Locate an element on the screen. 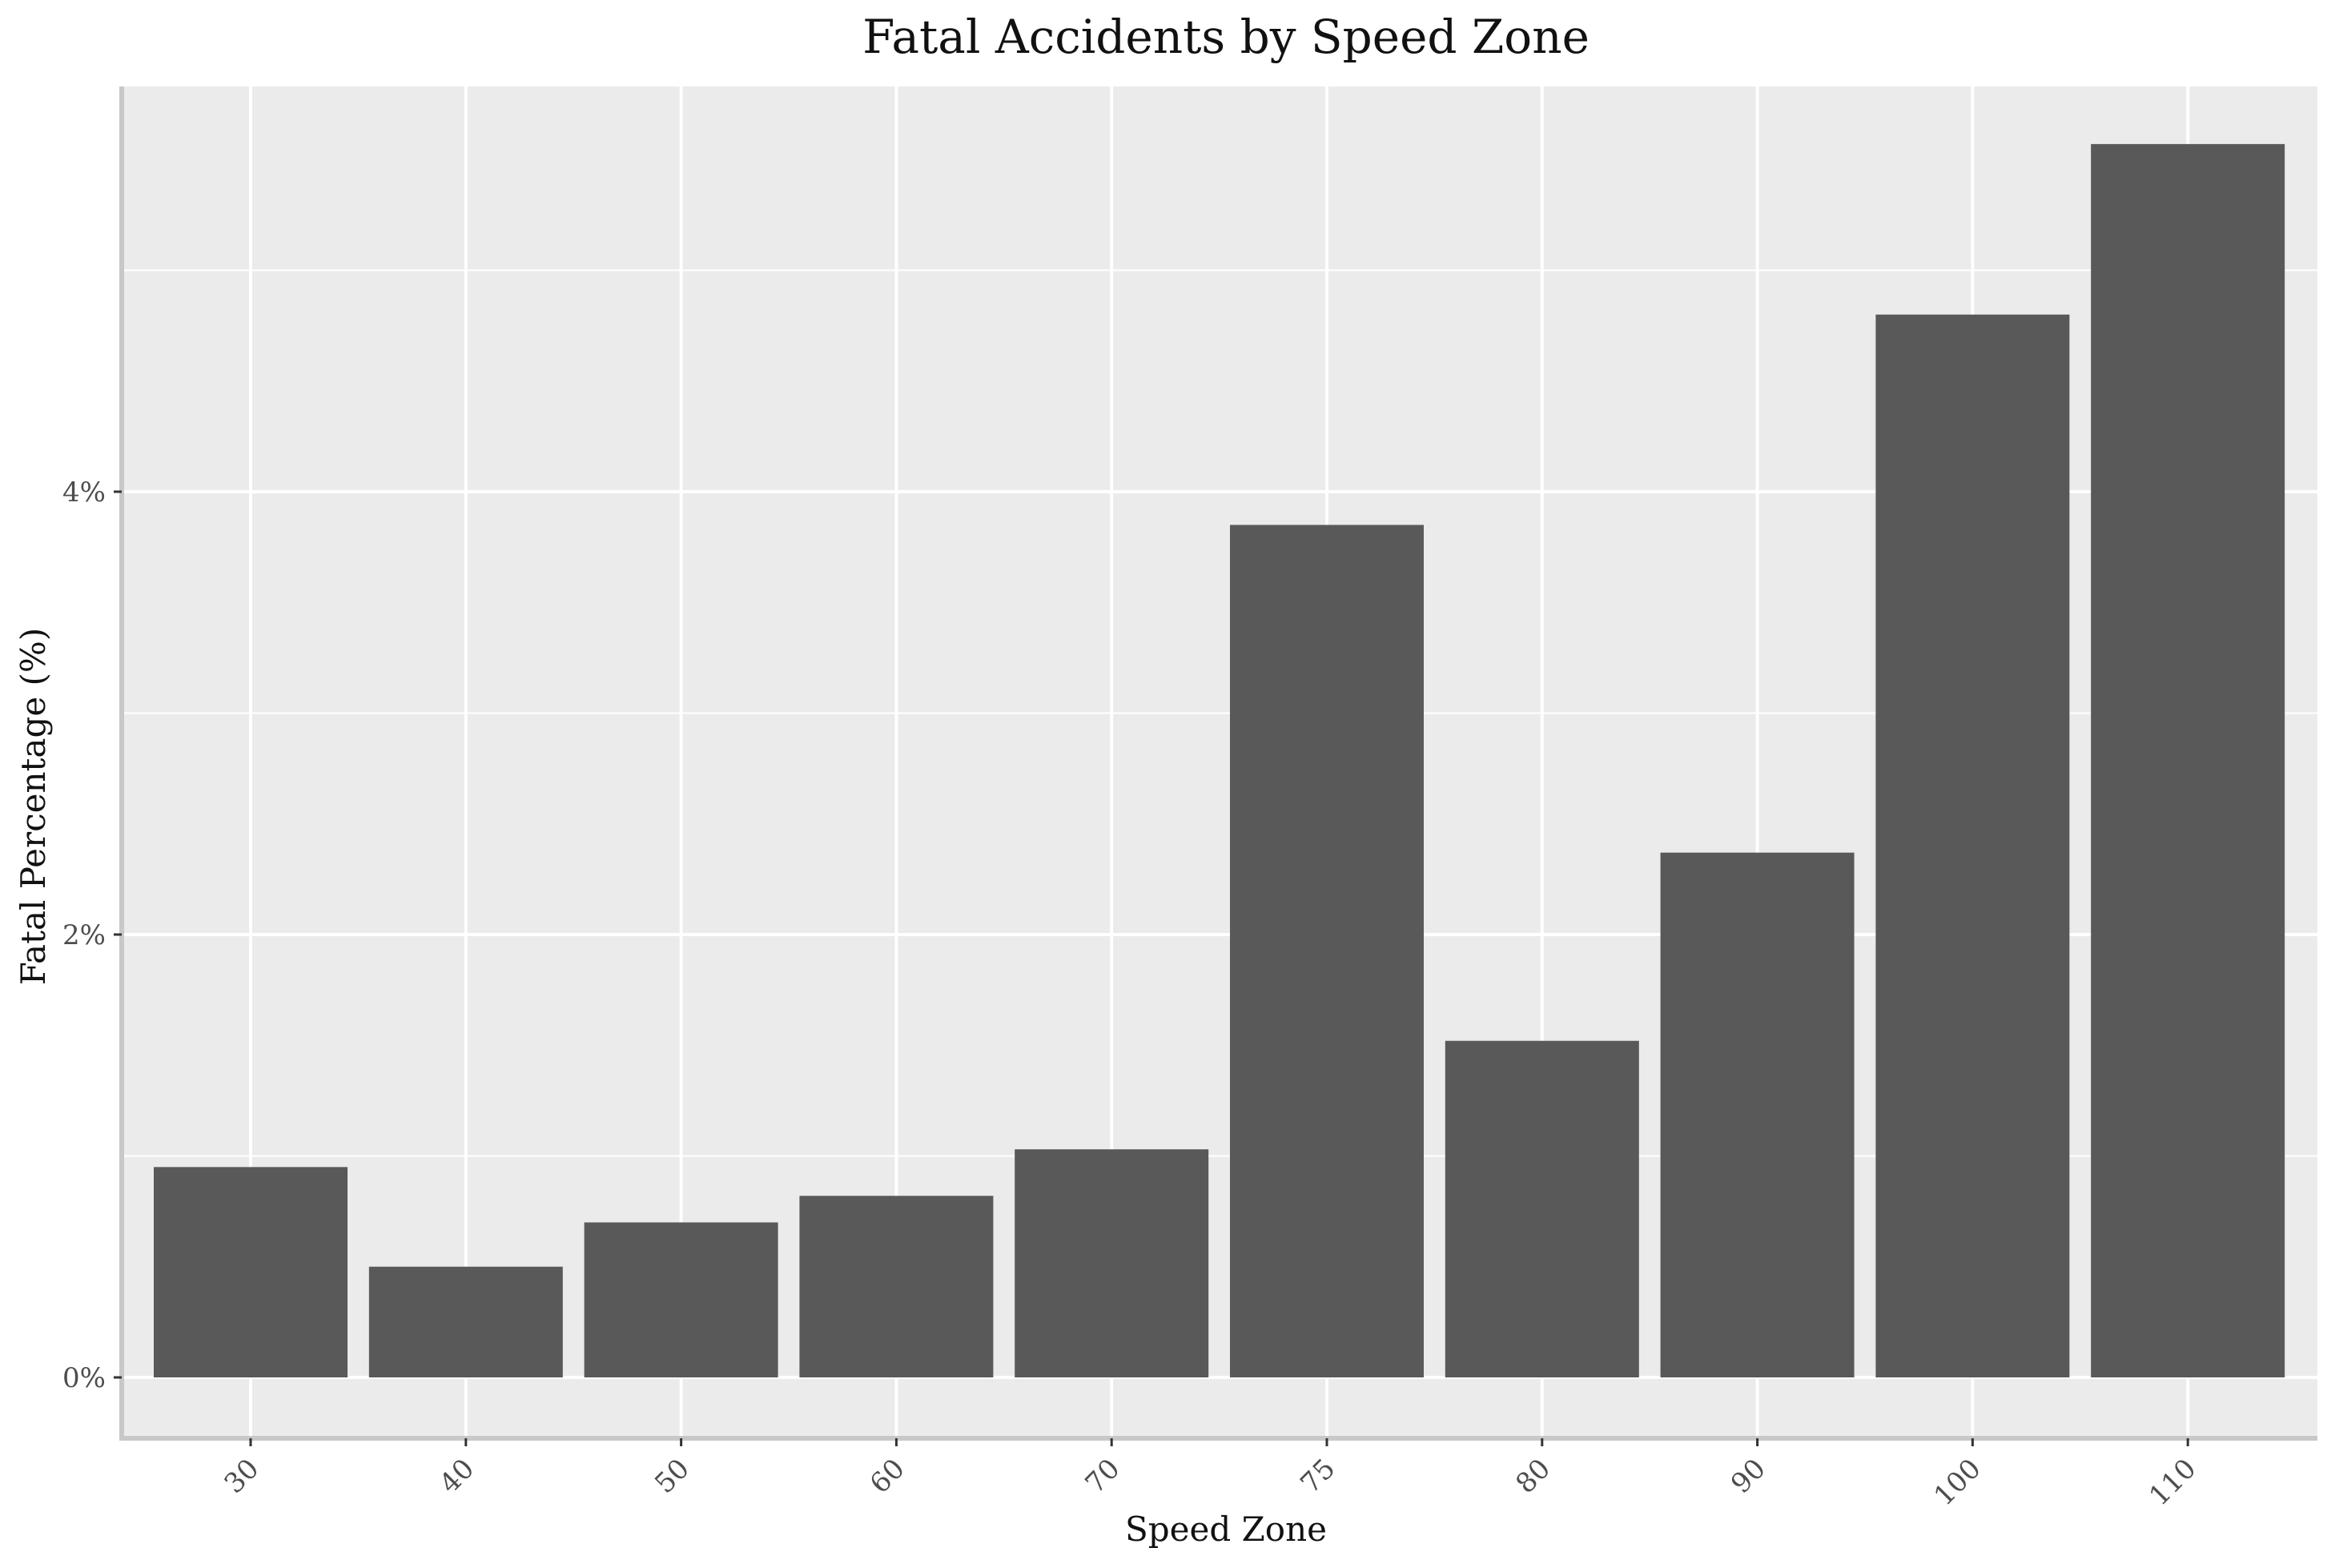 The image size is (2327, 1568). x-tick-label: 90 is located at coordinates (1749, 1476).